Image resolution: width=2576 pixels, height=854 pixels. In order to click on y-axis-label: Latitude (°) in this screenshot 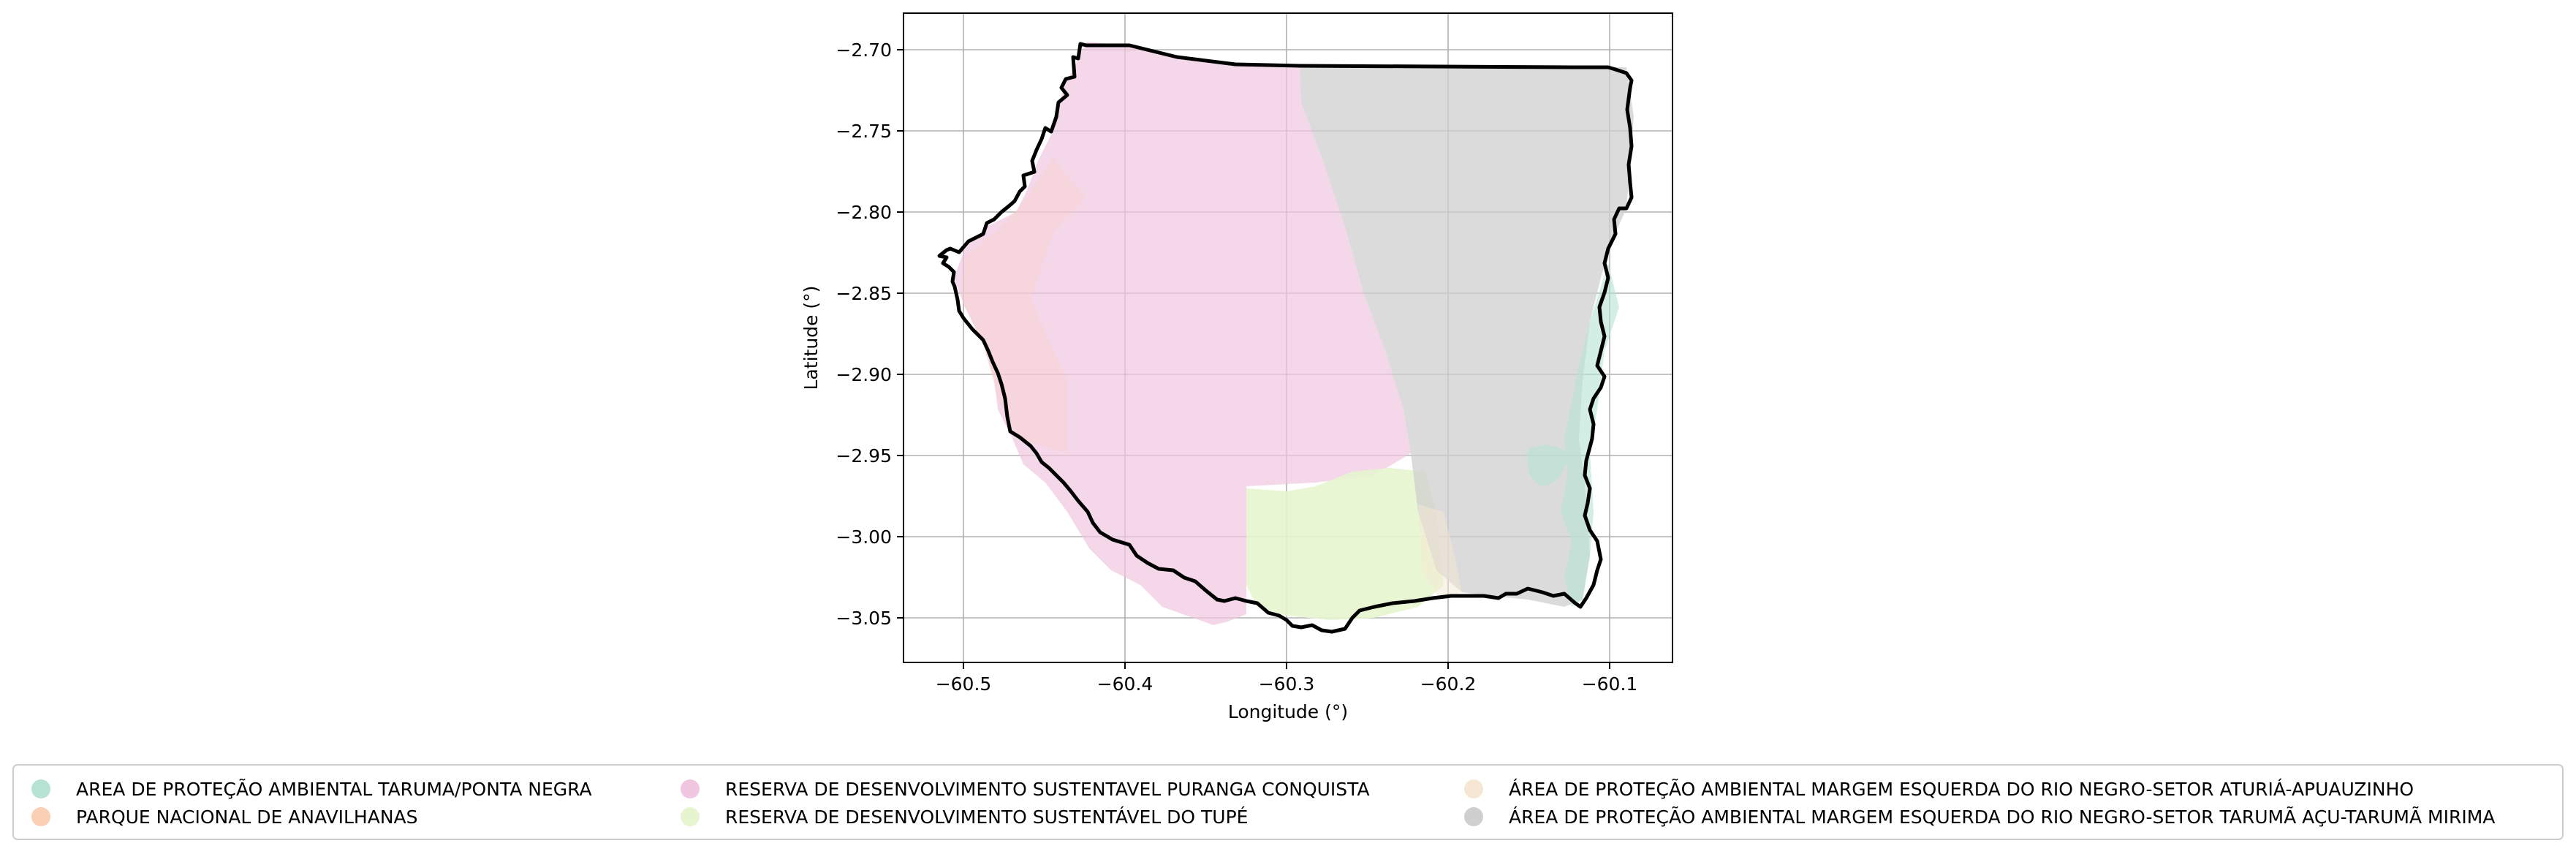, I will do `click(811, 338)`.